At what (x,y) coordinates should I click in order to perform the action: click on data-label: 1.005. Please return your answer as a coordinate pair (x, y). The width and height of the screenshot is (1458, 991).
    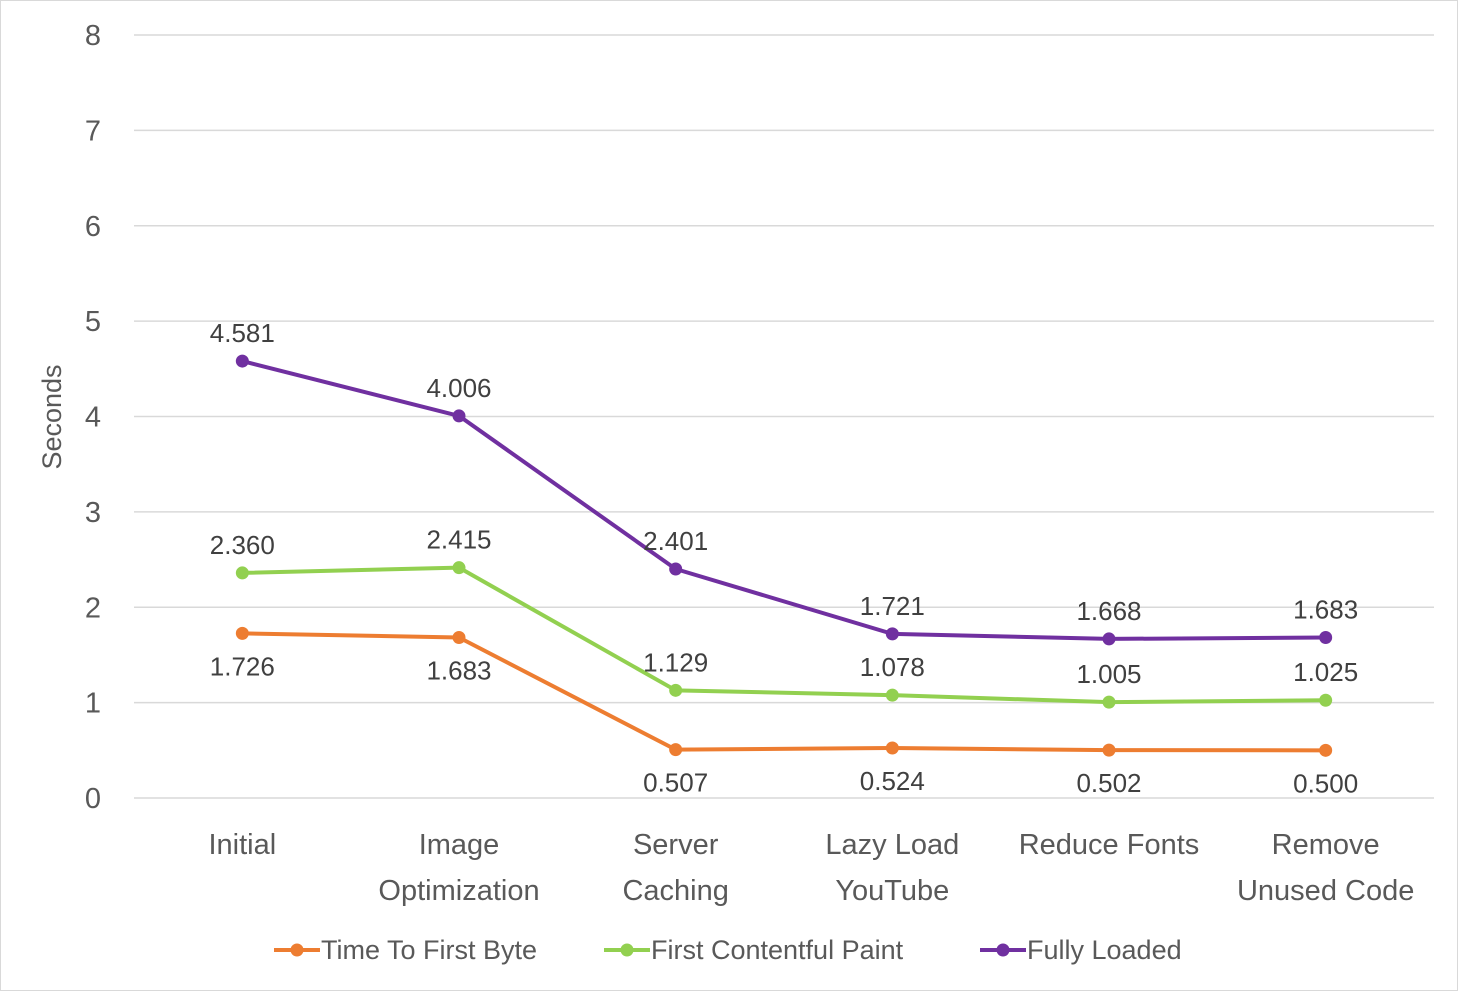
    Looking at the image, I should click on (1108, 674).